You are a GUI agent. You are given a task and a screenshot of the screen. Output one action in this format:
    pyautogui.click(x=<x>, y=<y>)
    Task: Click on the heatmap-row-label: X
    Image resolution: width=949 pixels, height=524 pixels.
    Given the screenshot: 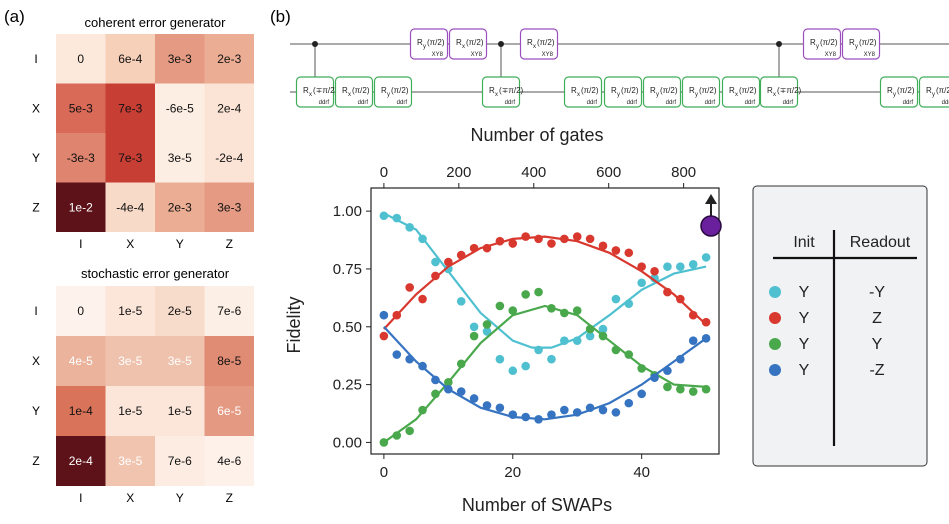 What is the action you would take?
    pyautogui.click(x=36, y=108)
    